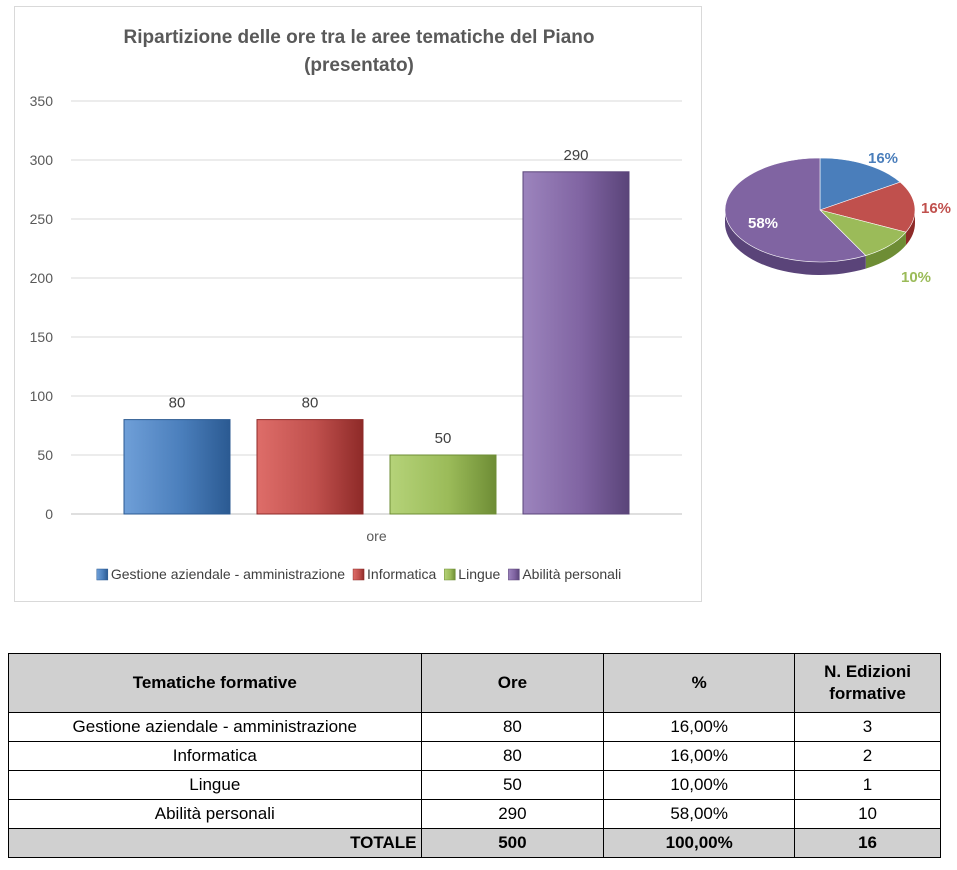 Image resolution: width=957 pixels, height=870 pixels. Describe the element at coordinates (571, 574) in the screenshot. I see `legend-label: Abilità personali` at that location.